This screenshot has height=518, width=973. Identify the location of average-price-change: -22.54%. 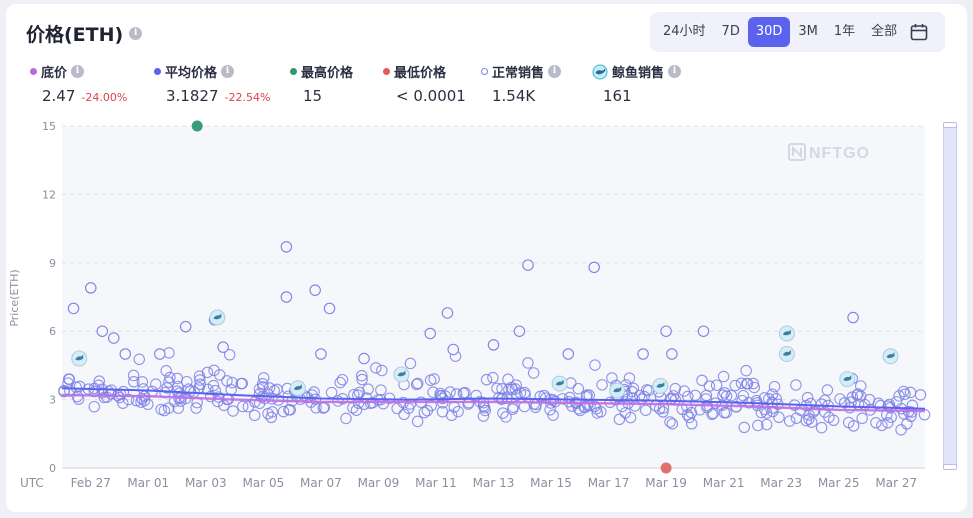
(247, 97).